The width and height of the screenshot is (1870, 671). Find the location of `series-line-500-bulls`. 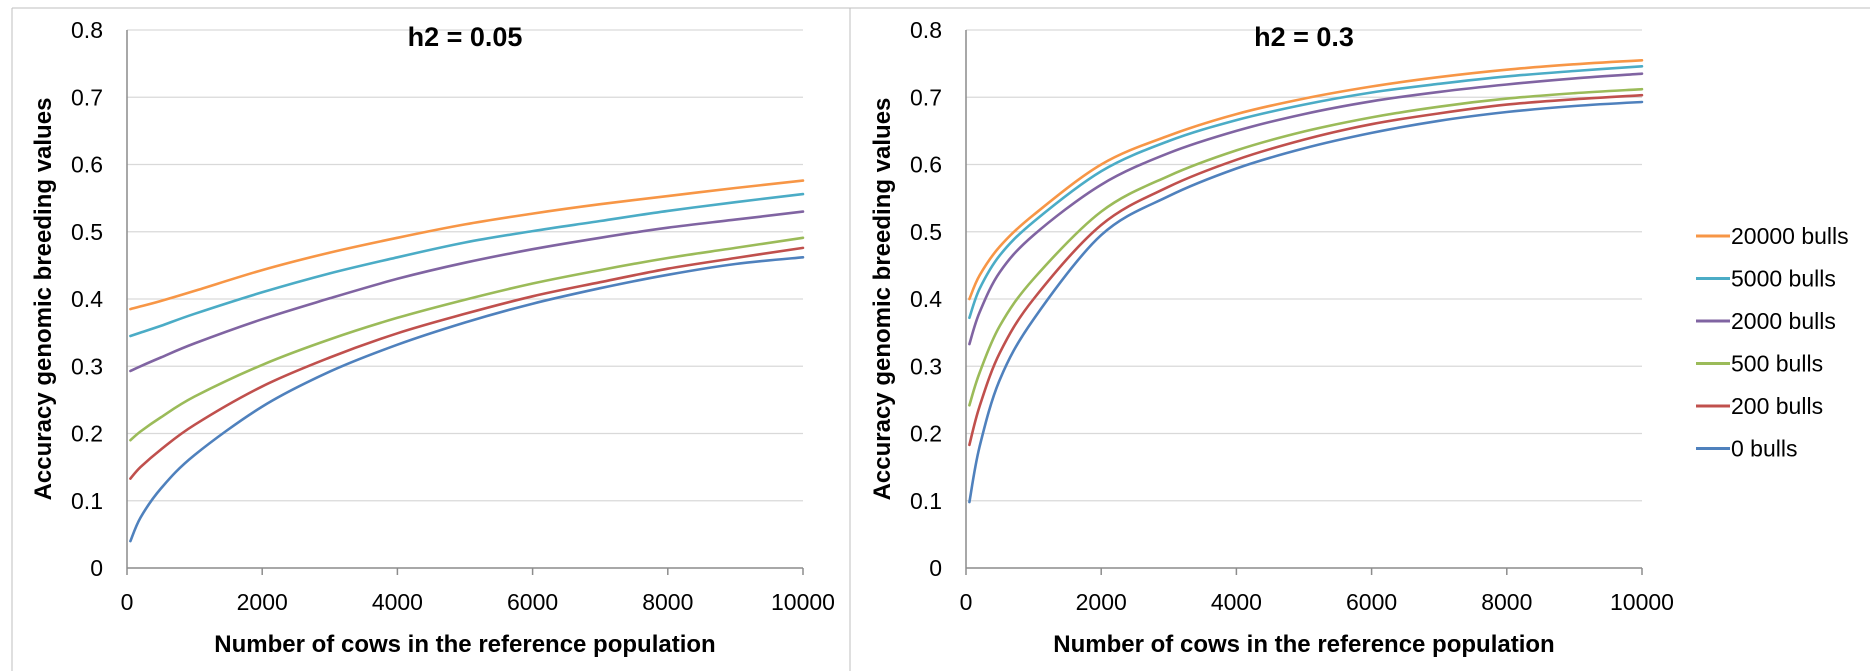

series-line-500-bulls is located at coordinates (467, 339).